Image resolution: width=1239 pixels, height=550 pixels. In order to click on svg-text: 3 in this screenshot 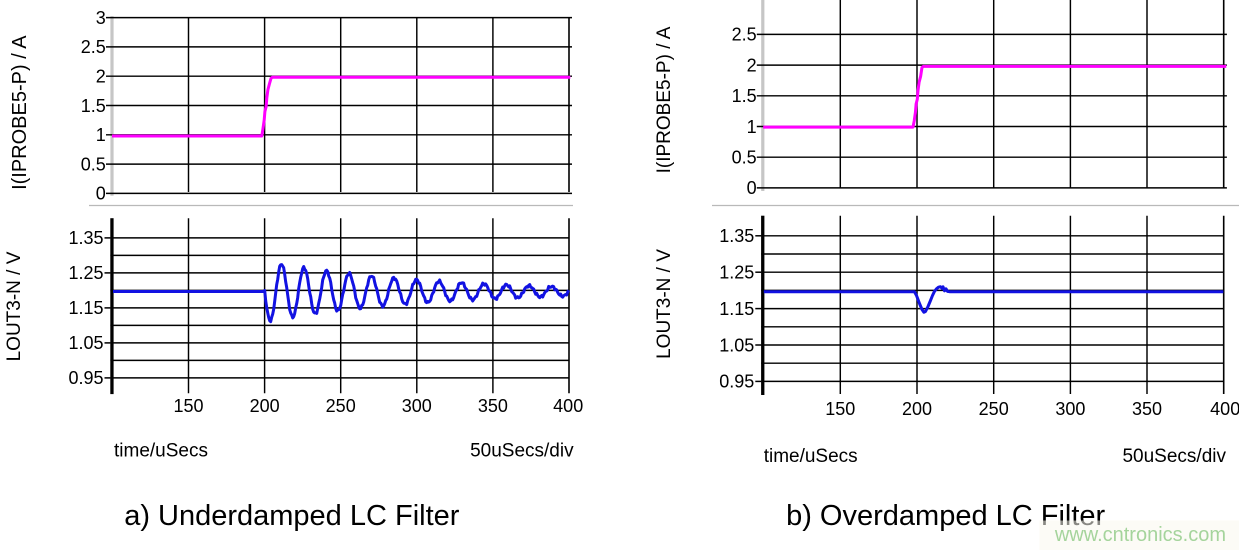, I will do `click(101, 18)`.